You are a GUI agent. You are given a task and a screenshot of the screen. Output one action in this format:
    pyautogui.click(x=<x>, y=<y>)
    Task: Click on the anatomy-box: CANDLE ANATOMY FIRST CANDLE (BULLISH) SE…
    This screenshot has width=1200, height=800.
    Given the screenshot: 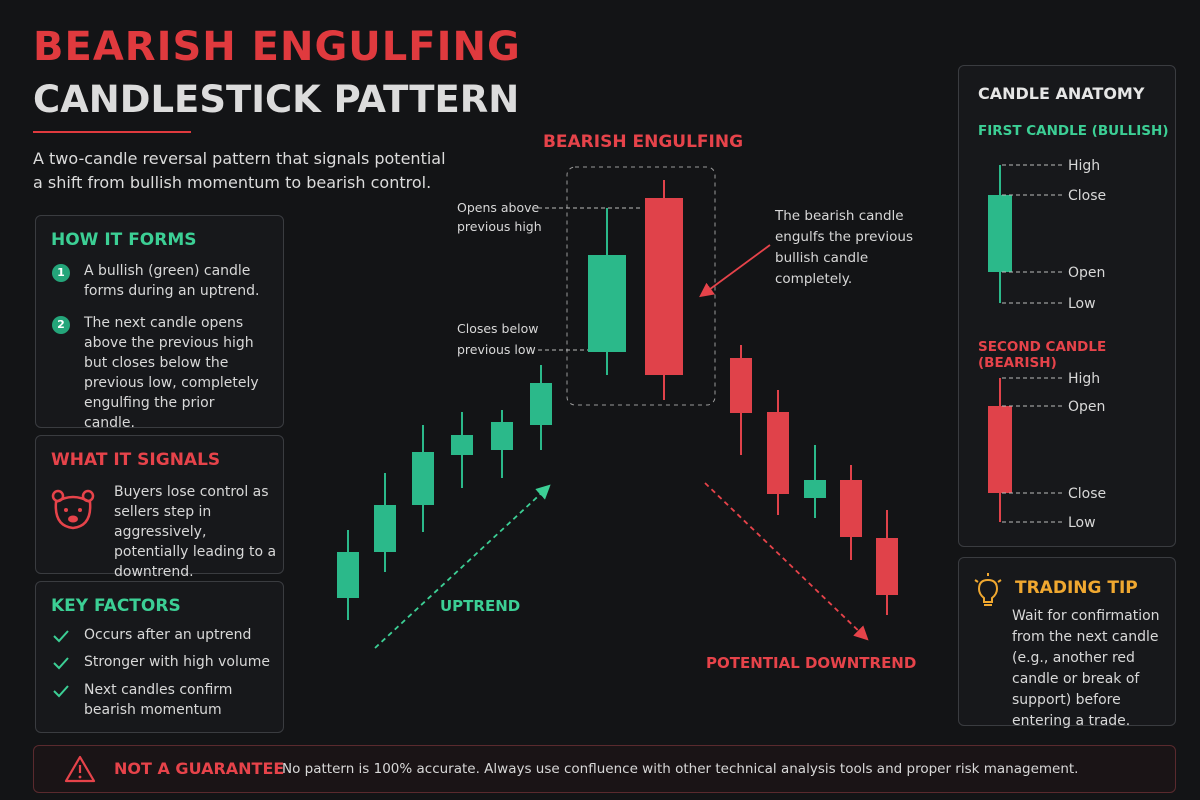 What is the action you would take?
    pyautogui.click(x=1067, y=306)
    